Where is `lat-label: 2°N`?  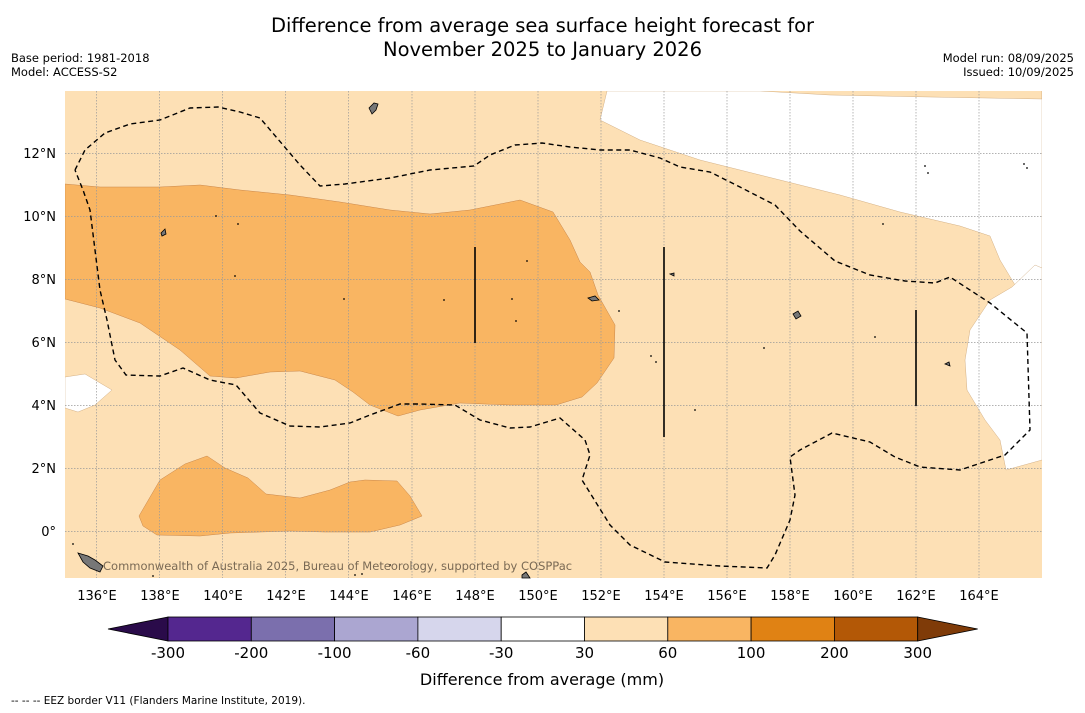
lat-label: 2°N is located at coordinates (44, 469).